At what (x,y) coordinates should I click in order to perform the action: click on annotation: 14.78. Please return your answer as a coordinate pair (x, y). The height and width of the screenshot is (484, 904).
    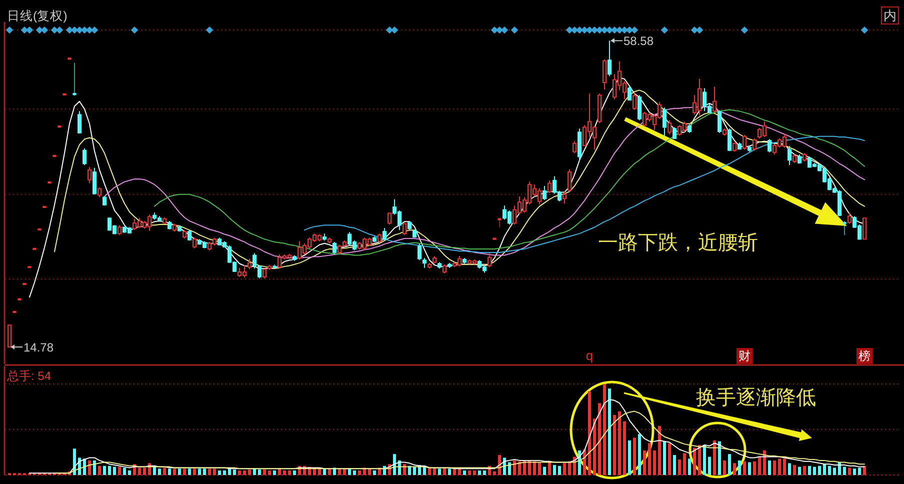
    Looking at the image, I should click on (39, 347).